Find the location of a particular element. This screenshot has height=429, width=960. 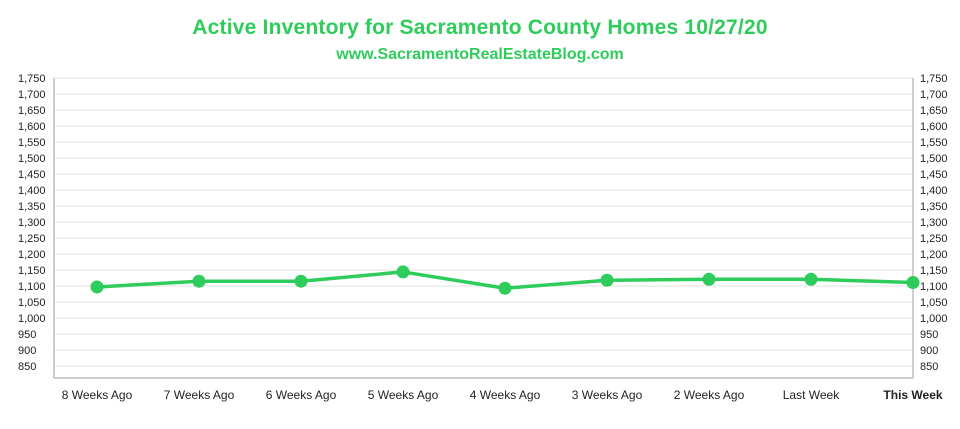

x-tick-label: 4 Weeks Ago is located at coordinates (505, 395).